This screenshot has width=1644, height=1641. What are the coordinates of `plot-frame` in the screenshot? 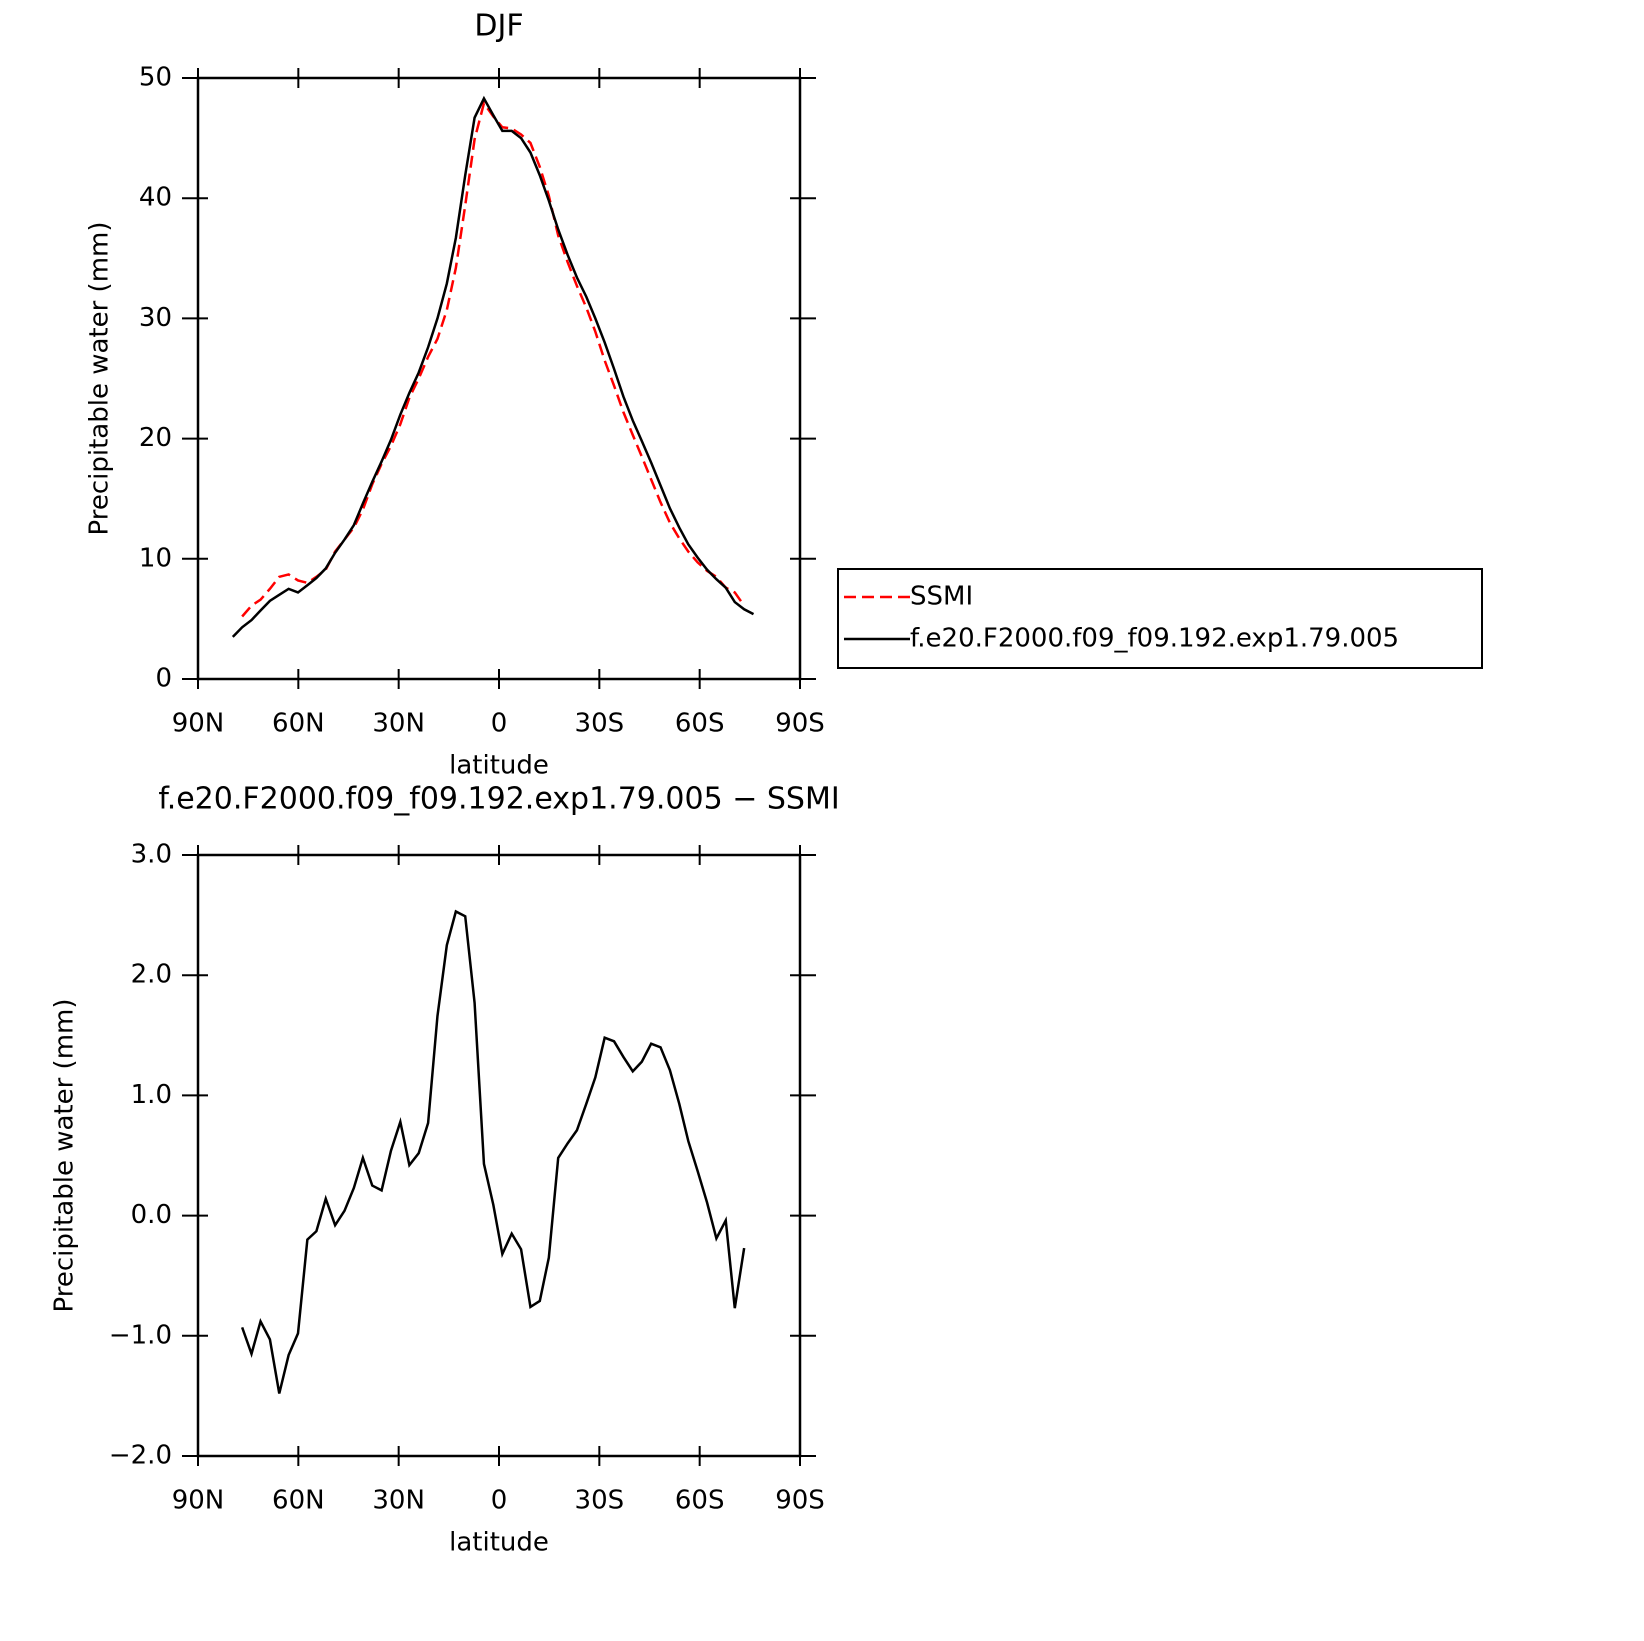 It's located at (499, 1155).